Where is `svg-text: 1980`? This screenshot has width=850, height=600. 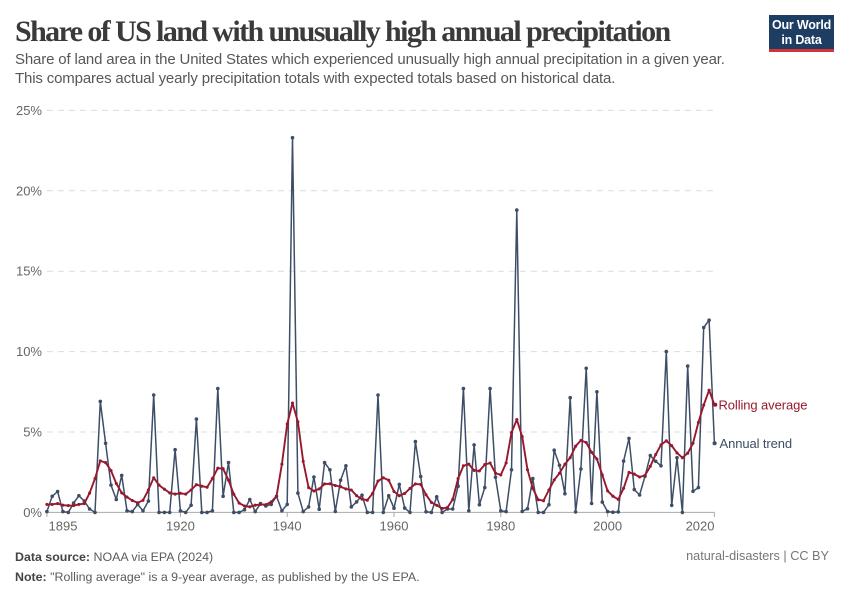 svg-text: 1980 is located at coordinates (500, 526).